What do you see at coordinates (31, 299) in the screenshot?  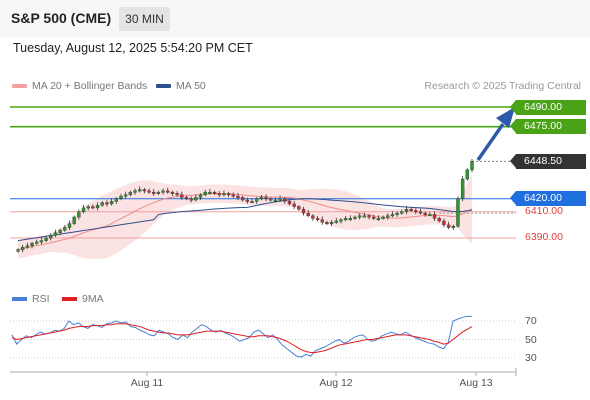 I see `legend-rsi: RSI` at bounding box center [31, 299].